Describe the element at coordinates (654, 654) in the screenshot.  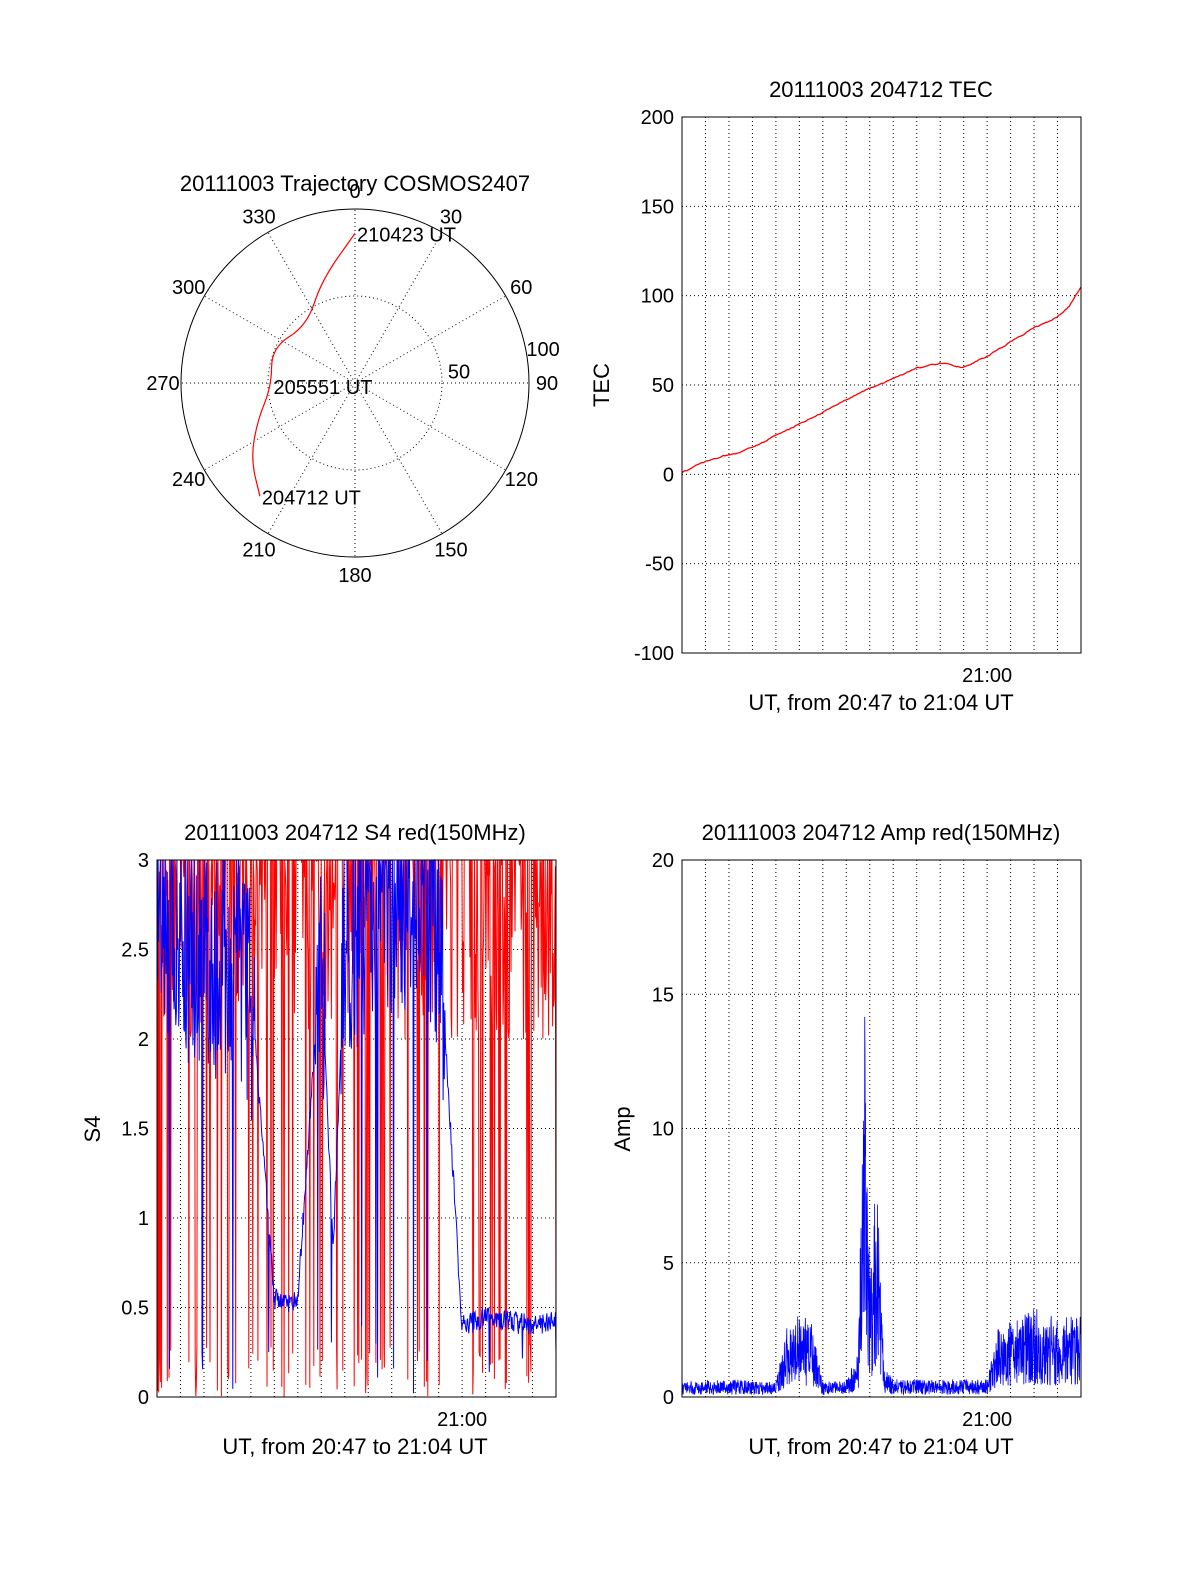
I see `y-tick-label: -100` at that location.